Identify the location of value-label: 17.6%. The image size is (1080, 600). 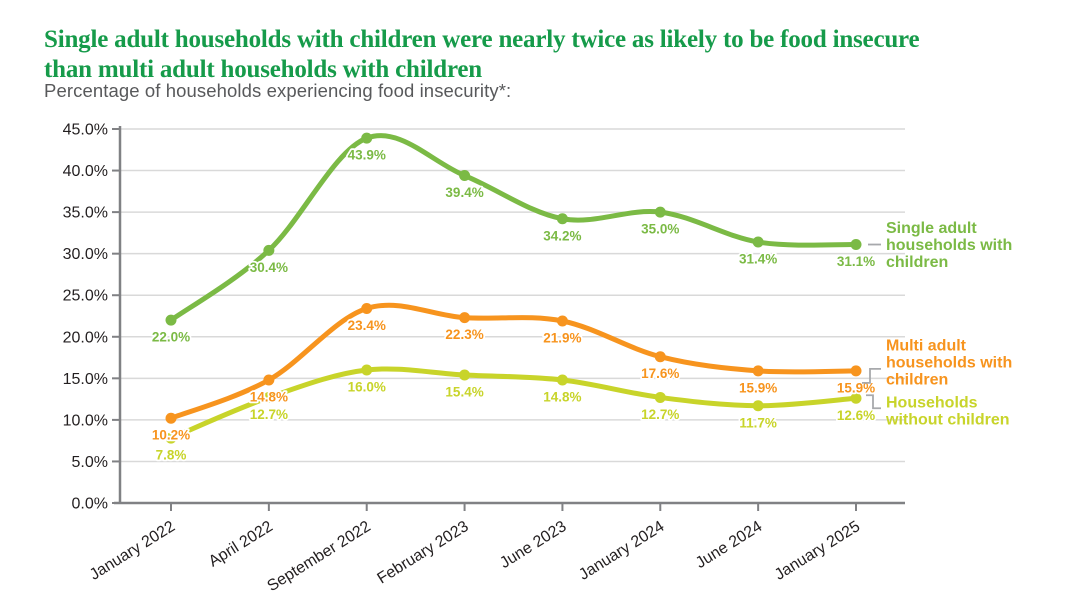
(660, 373).